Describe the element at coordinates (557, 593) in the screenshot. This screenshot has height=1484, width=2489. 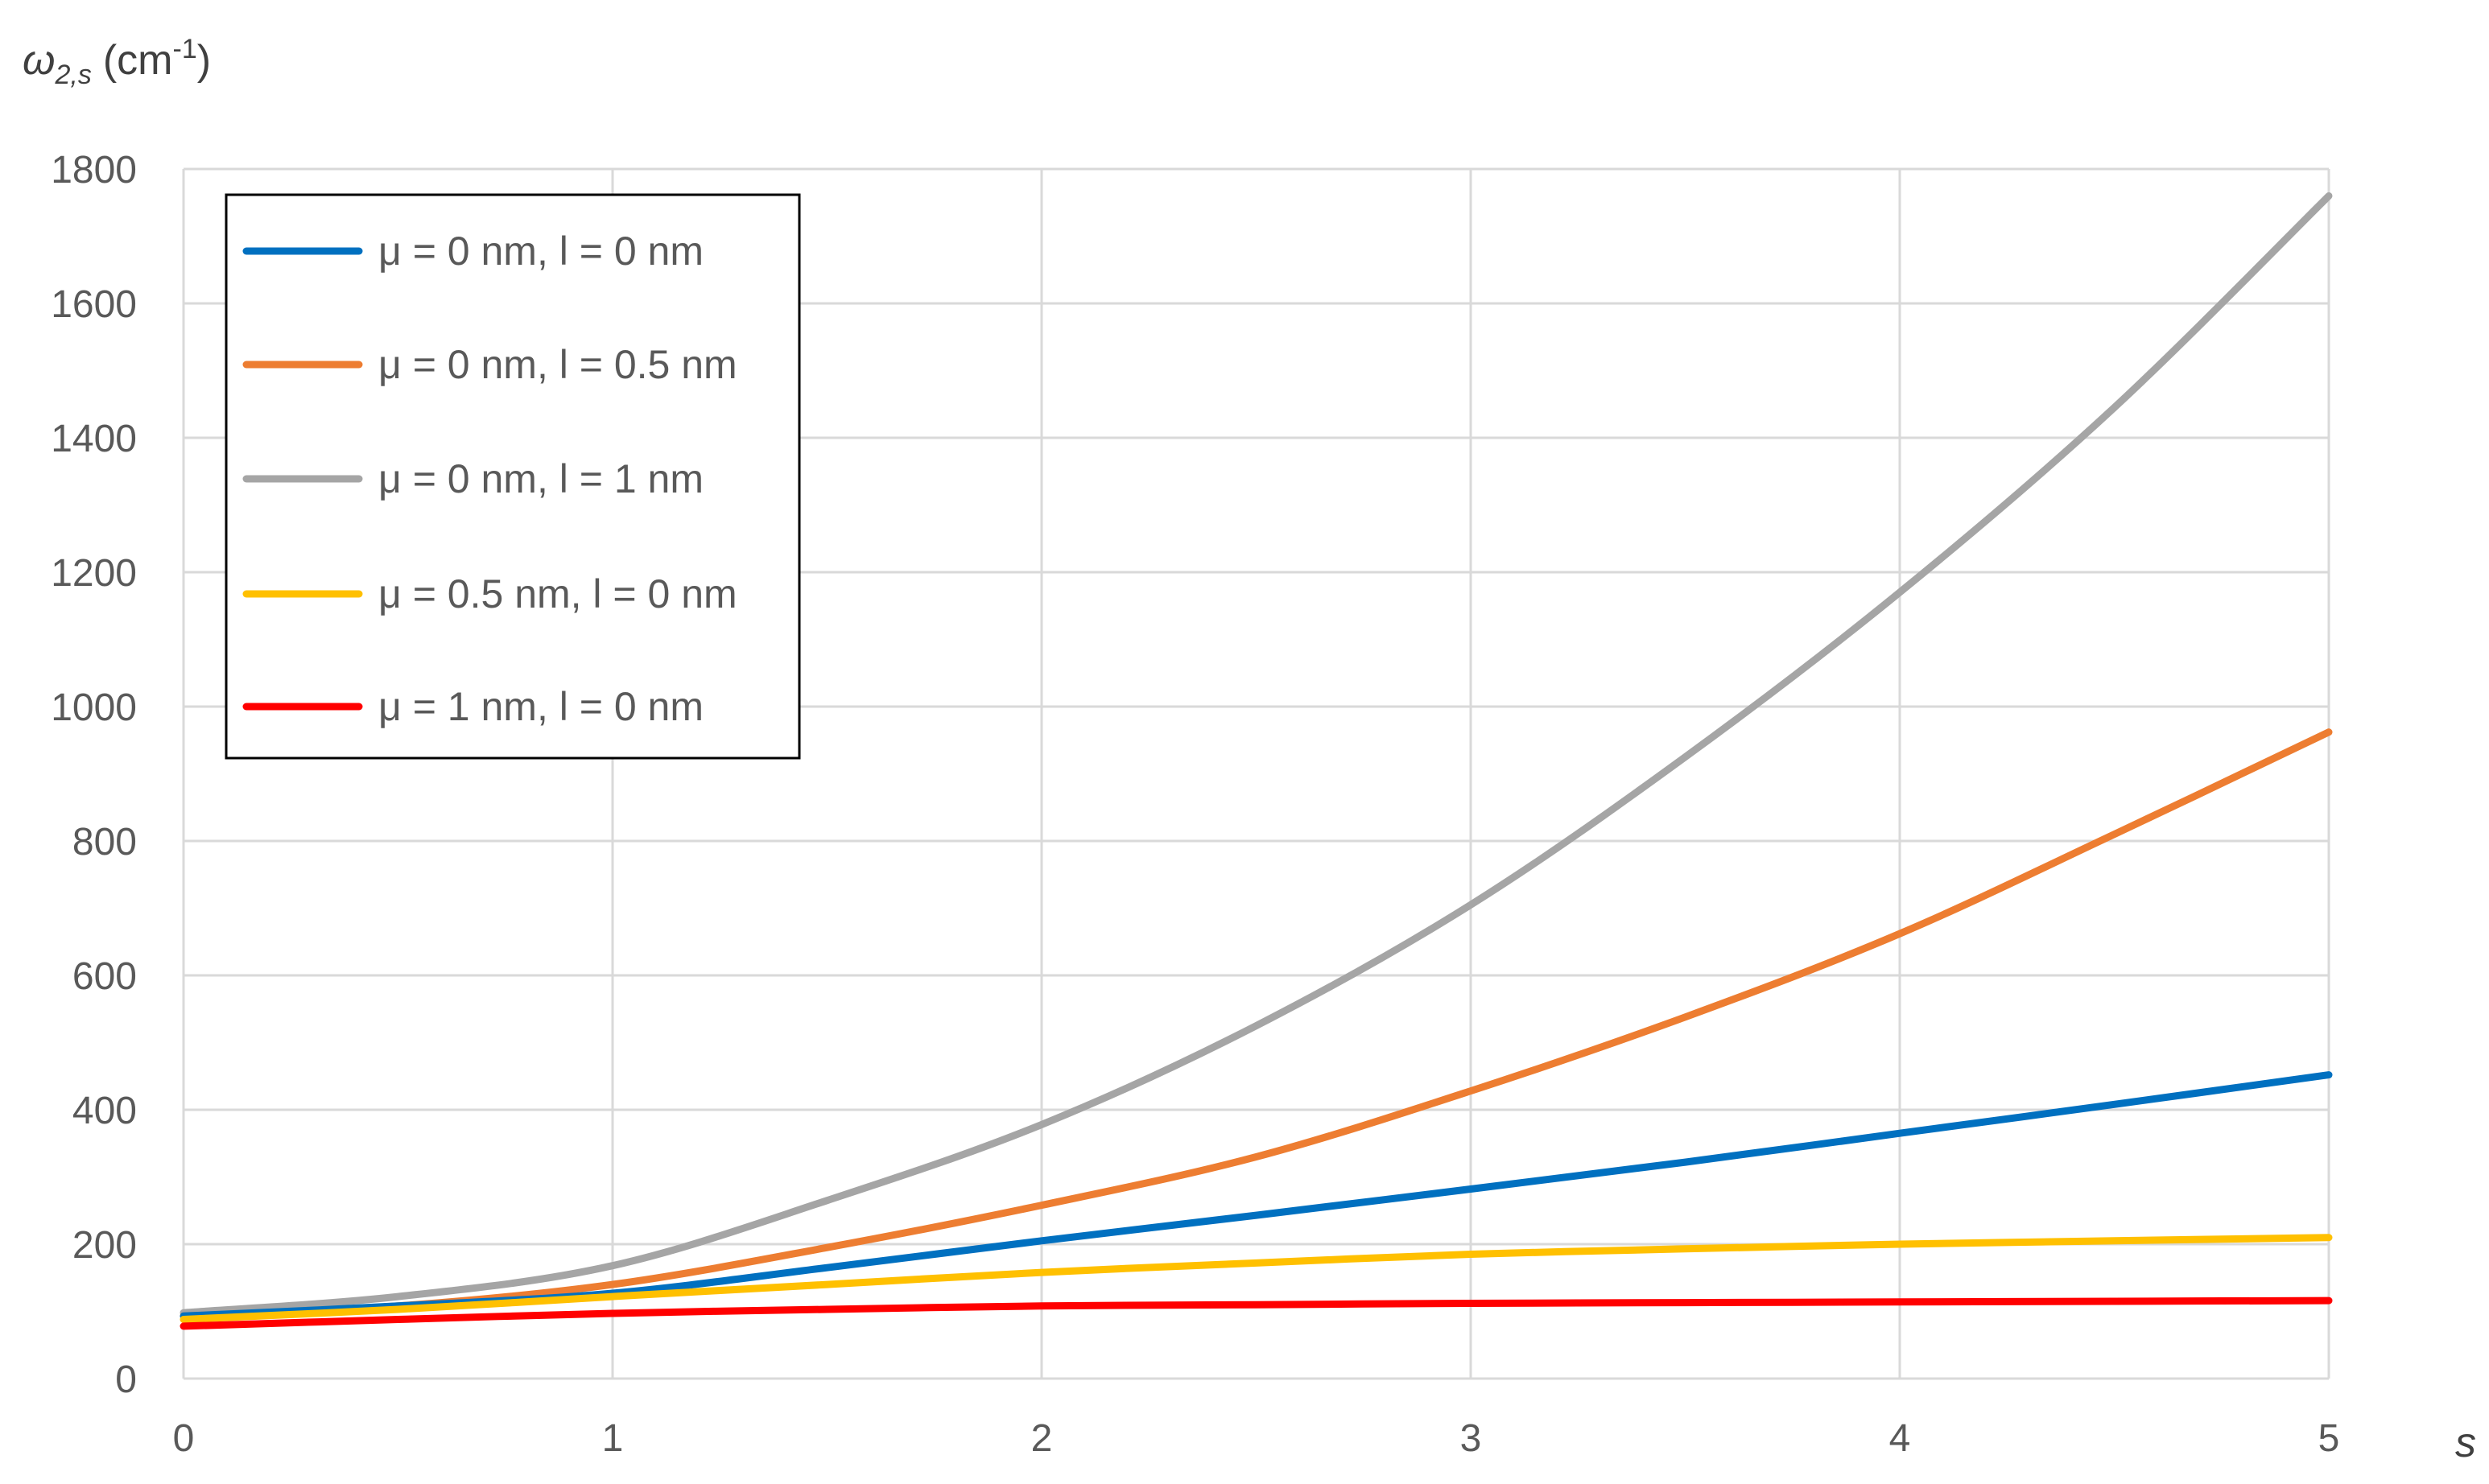
I see `legend-label: μ = 0.5 nm, l = 0 nm` at that location.